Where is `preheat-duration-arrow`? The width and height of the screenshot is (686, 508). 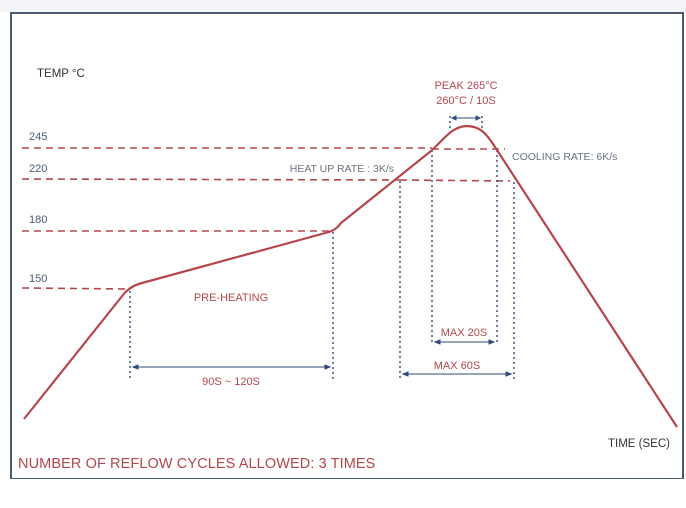
preheat-duration-arrow is located at coordinates (231, 367).